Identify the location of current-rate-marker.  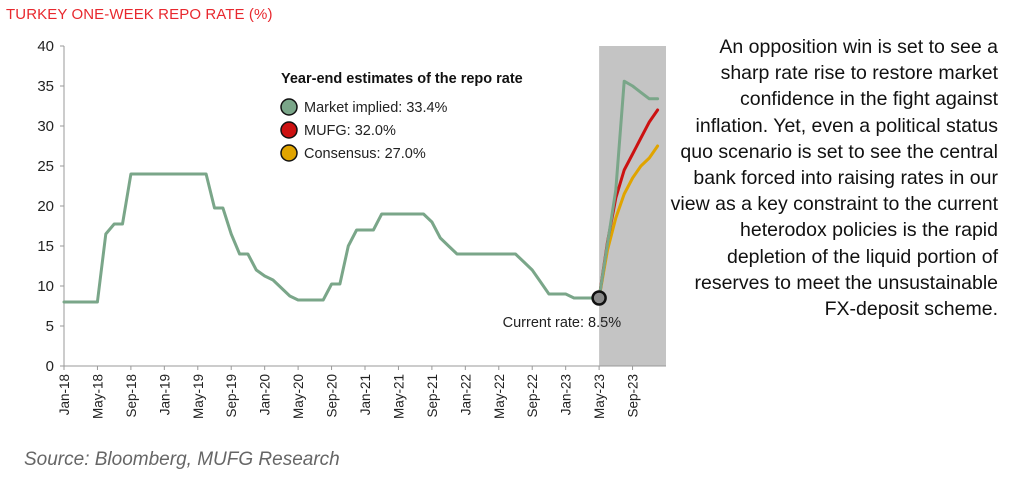
(599, 298).